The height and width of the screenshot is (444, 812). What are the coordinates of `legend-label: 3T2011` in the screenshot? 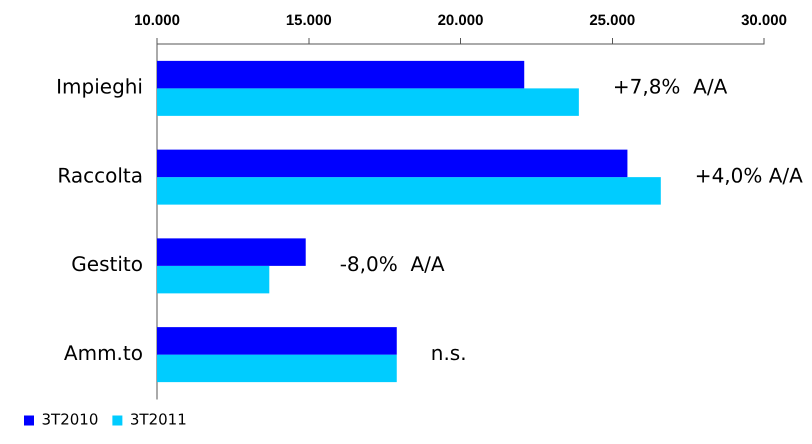 It's located at (158, 419).